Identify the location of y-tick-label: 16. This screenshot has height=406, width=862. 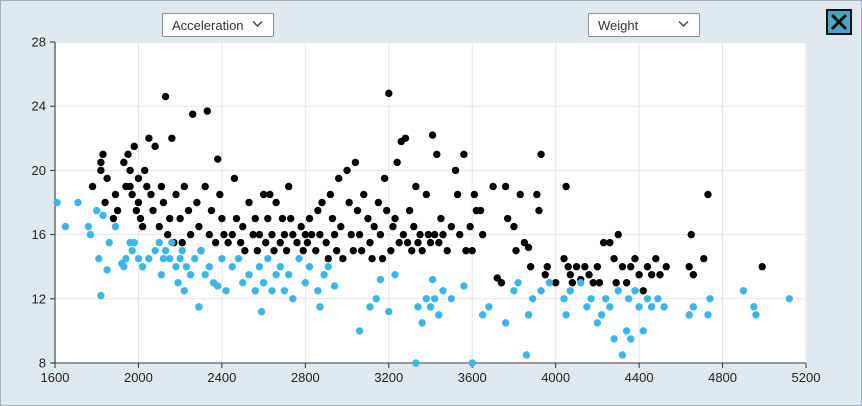
(39, 234).